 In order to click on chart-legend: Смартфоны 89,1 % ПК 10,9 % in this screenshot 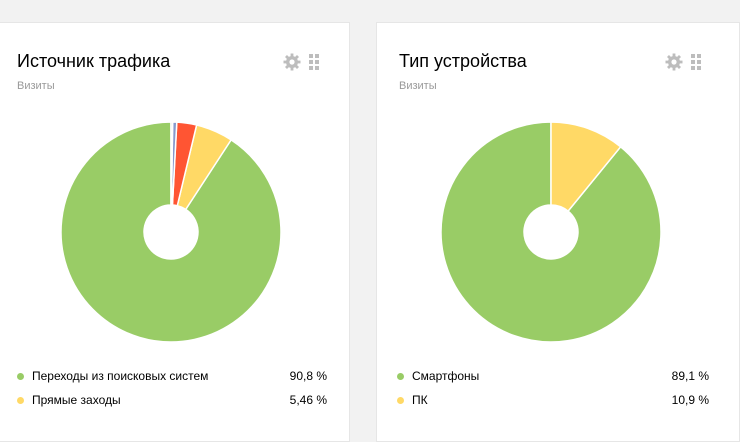, I will do `click(553, 388)`.